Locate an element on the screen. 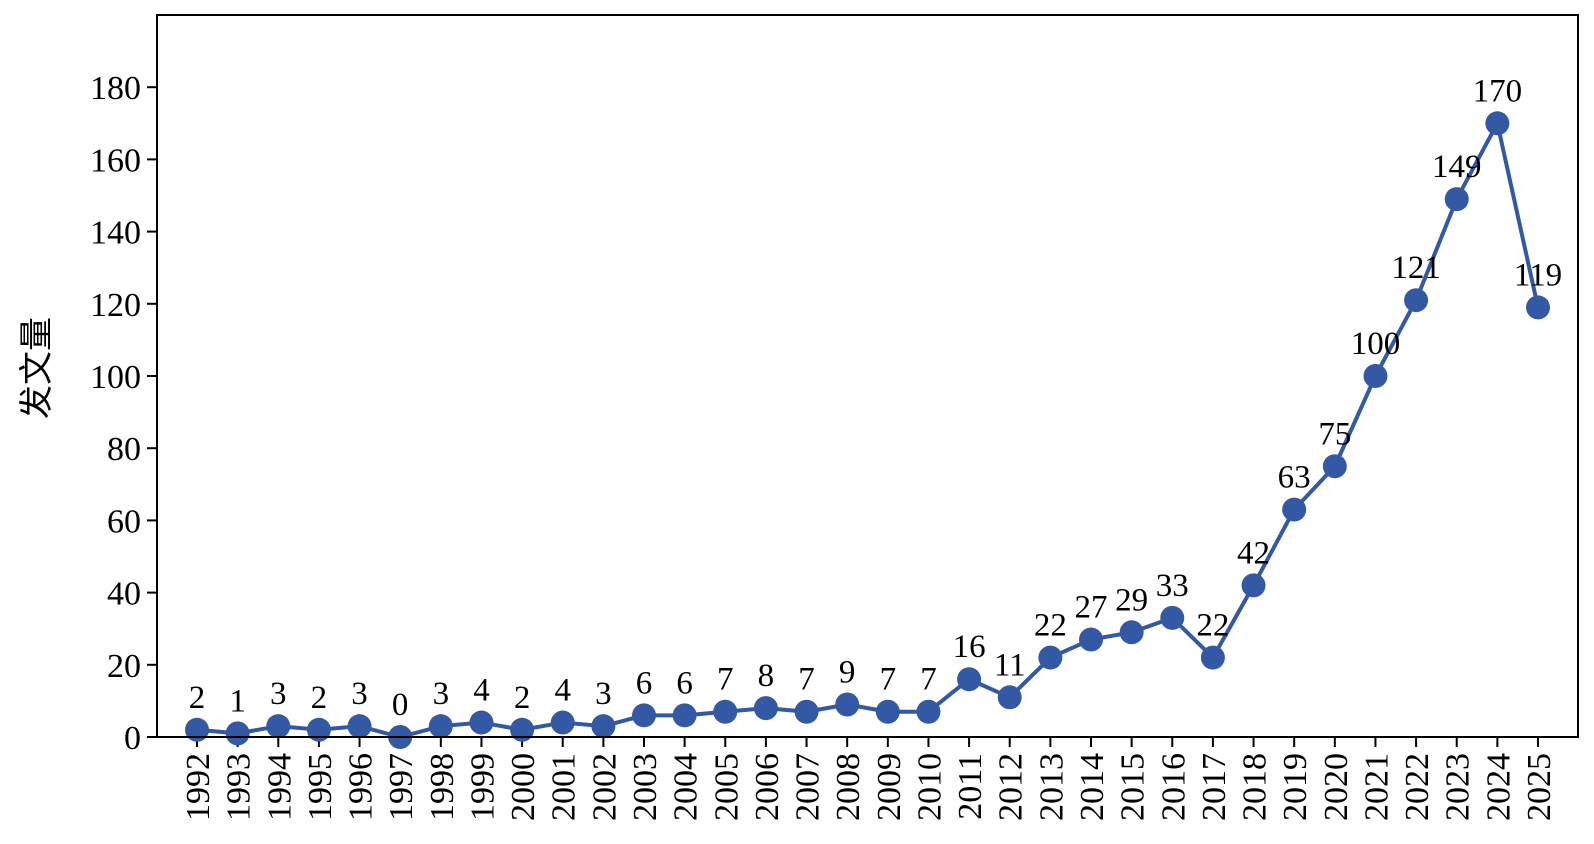 This screenshot has width=1594, height=844. data-label: 11 is located at coordinates (1010, 665).